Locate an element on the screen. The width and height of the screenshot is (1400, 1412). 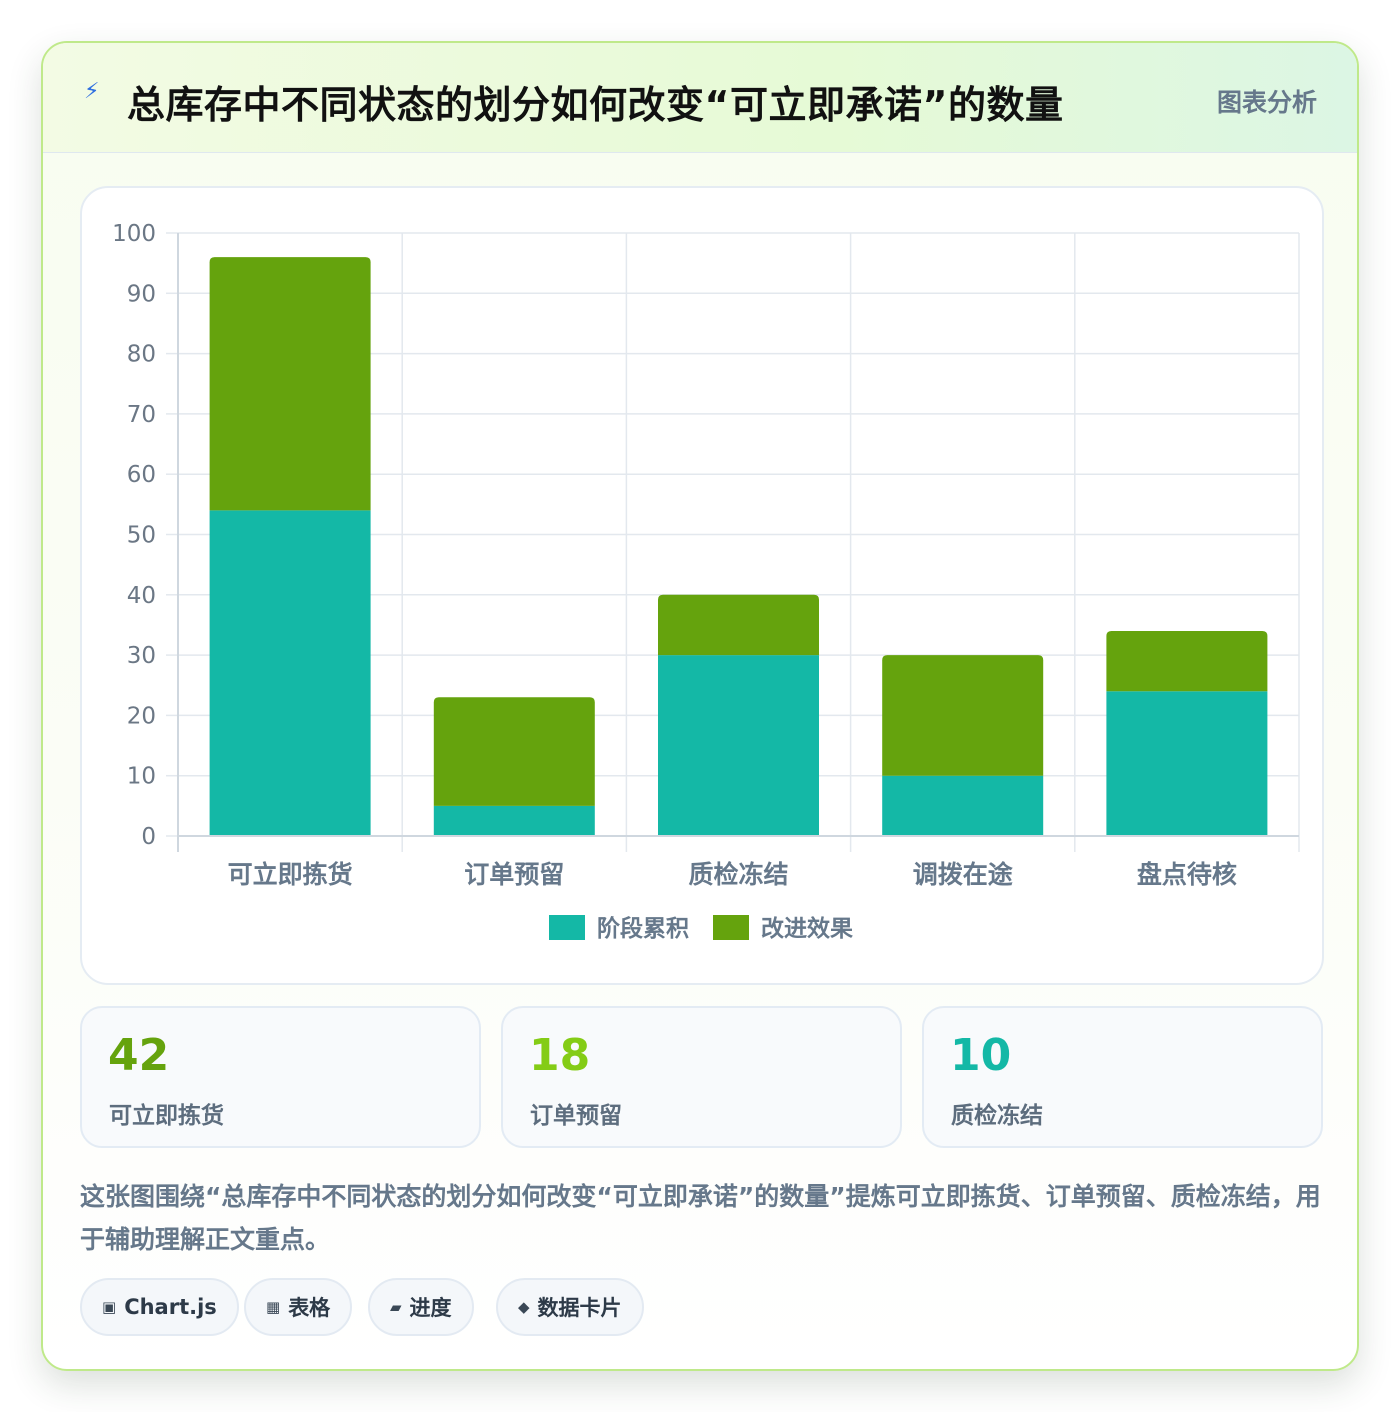
chip-data-cards: ◆ 数据卡片 is located at coordinates (570, 1307).